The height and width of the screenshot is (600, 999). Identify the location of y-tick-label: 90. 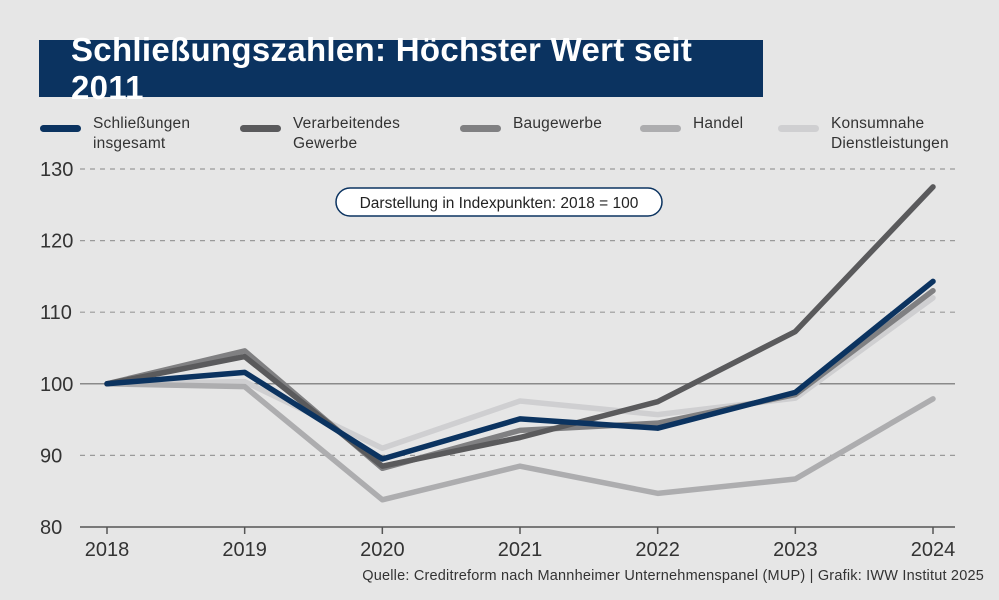
(51, 456).